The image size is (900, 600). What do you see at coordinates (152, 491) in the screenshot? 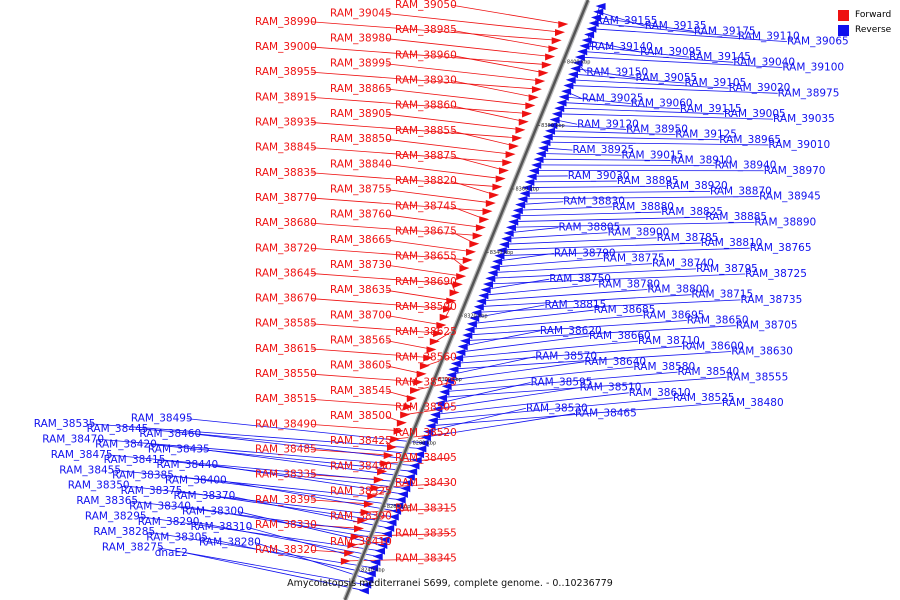
I see `reverse-gene-label: RAM_38375` at bounding box center [152, 491].